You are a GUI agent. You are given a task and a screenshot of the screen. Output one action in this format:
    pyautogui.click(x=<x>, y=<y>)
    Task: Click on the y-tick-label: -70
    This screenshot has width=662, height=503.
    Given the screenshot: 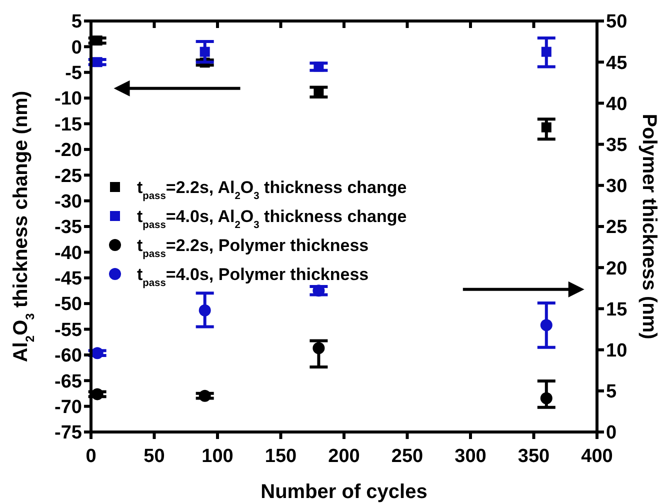 What is the action you would take?
    pyautogui.click(x=68, y=407)
    